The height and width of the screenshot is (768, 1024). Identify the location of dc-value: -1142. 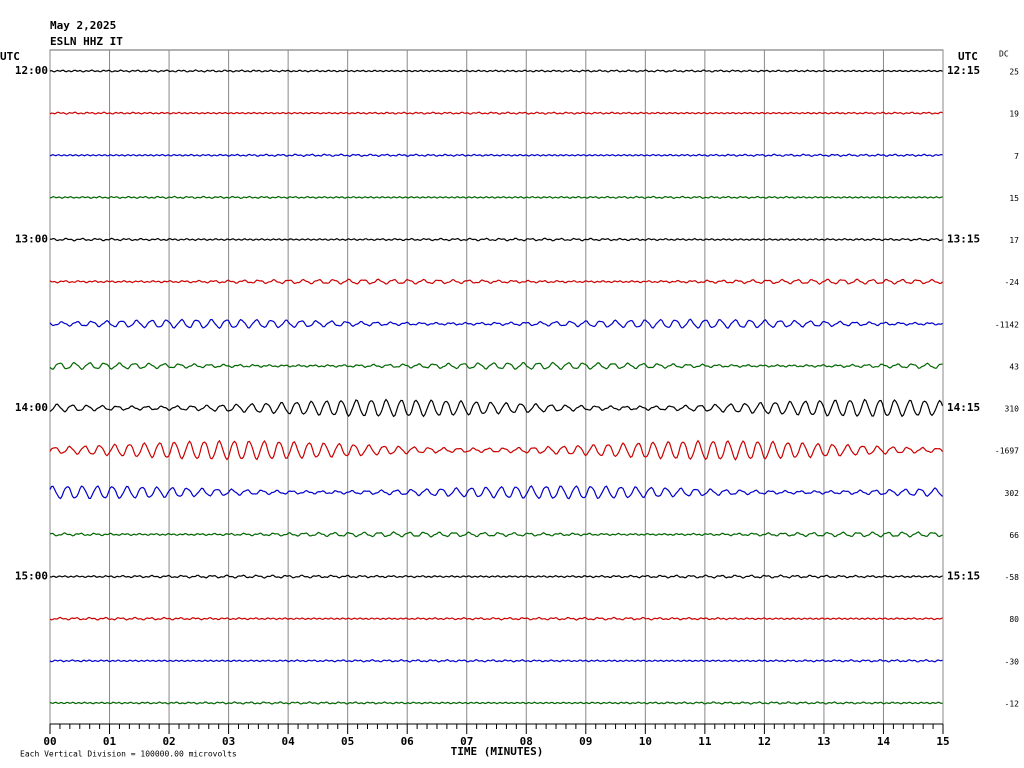
(1007, 324).